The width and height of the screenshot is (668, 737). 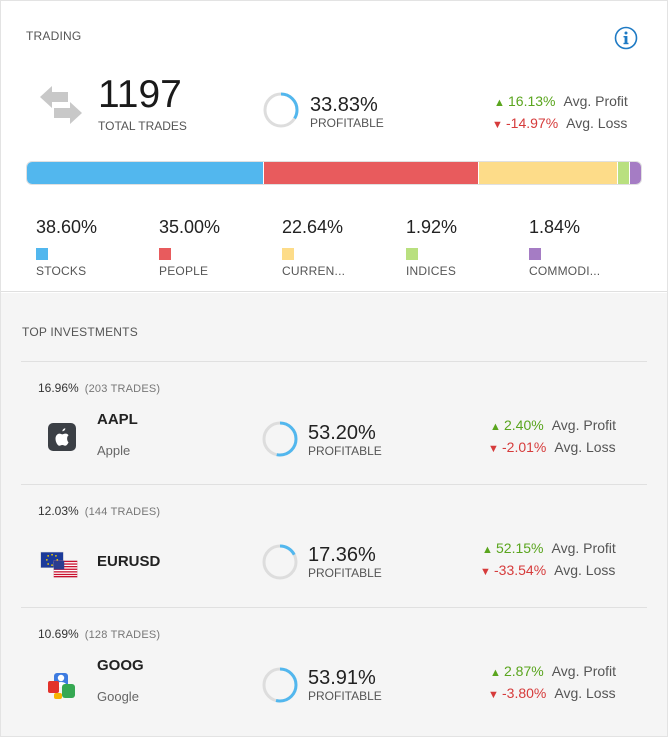 What do you see at coordinates (635, 173) in the screenshot?
I see `allocation-segment-commodi` at bounding box center [635, 173].